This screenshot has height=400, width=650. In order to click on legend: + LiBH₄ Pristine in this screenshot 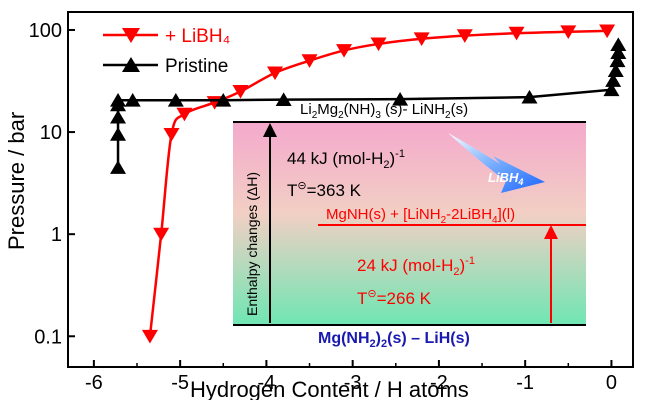, I will do `click(167, 51)`.